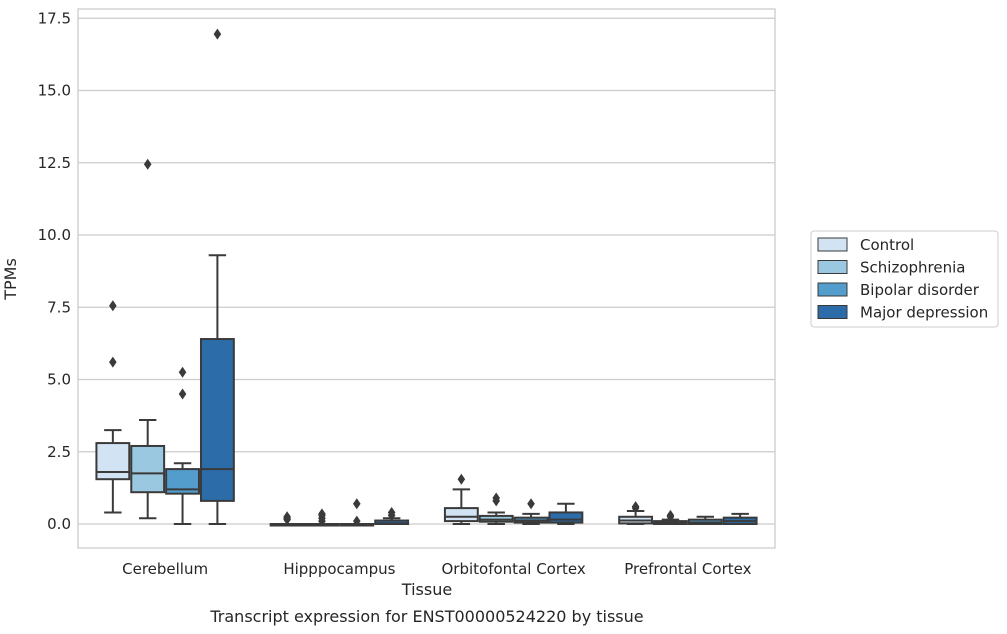  Describe the element at coordinates (54, 235) in the screenshot. I see `y-tick-label: 10.0` at that location.